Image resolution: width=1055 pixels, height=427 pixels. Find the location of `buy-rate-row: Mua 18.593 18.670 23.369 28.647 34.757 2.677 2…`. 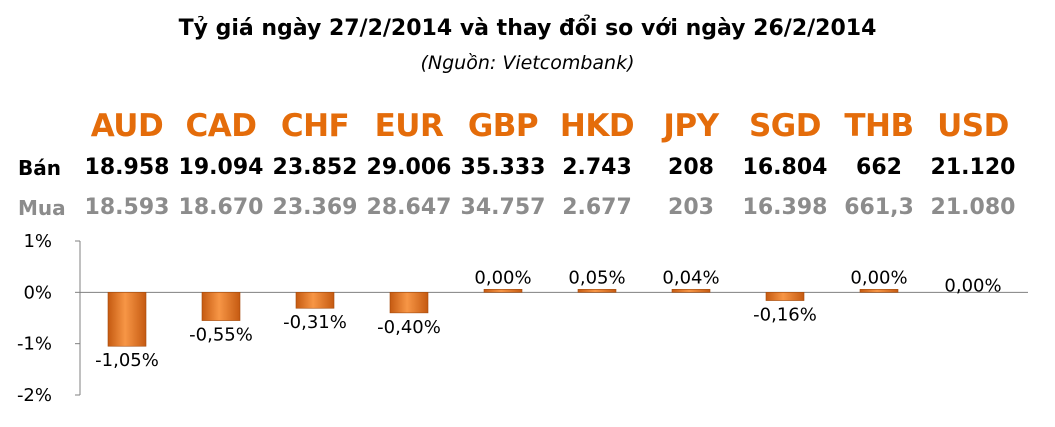

buy-rate-row: Mua 18.593 18.670 23.369 28.647 34.757 2.677 2… is located at coordinates (527, 210).